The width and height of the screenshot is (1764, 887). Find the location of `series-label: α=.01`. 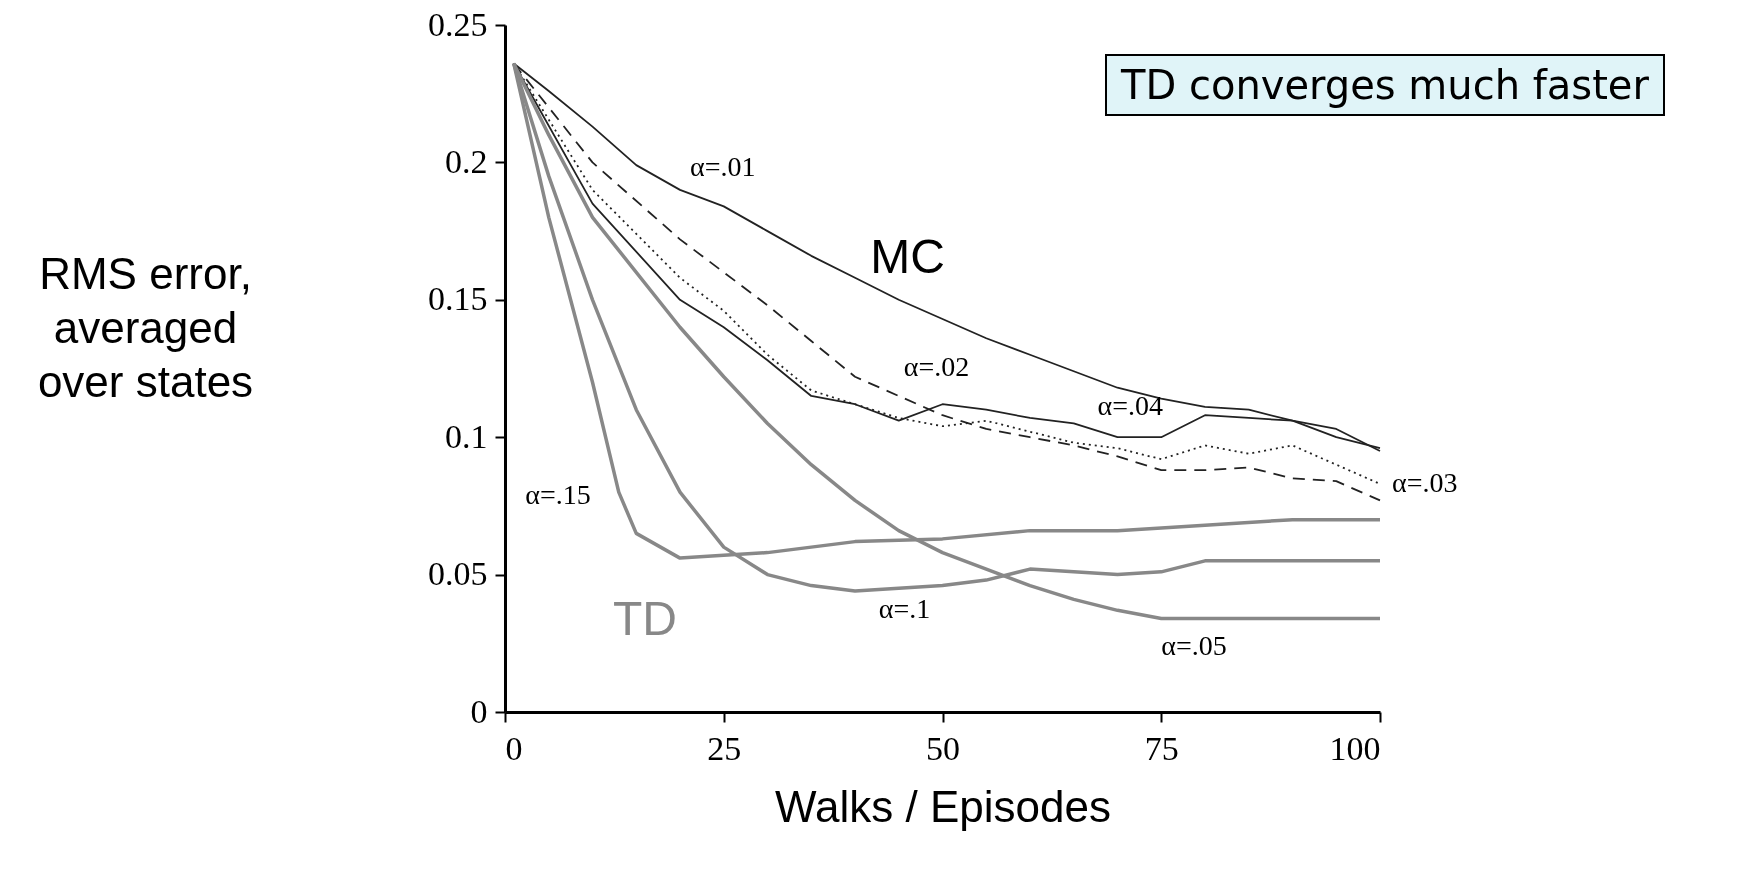

series-label: α=.01 is located at coordinates (723, 166).